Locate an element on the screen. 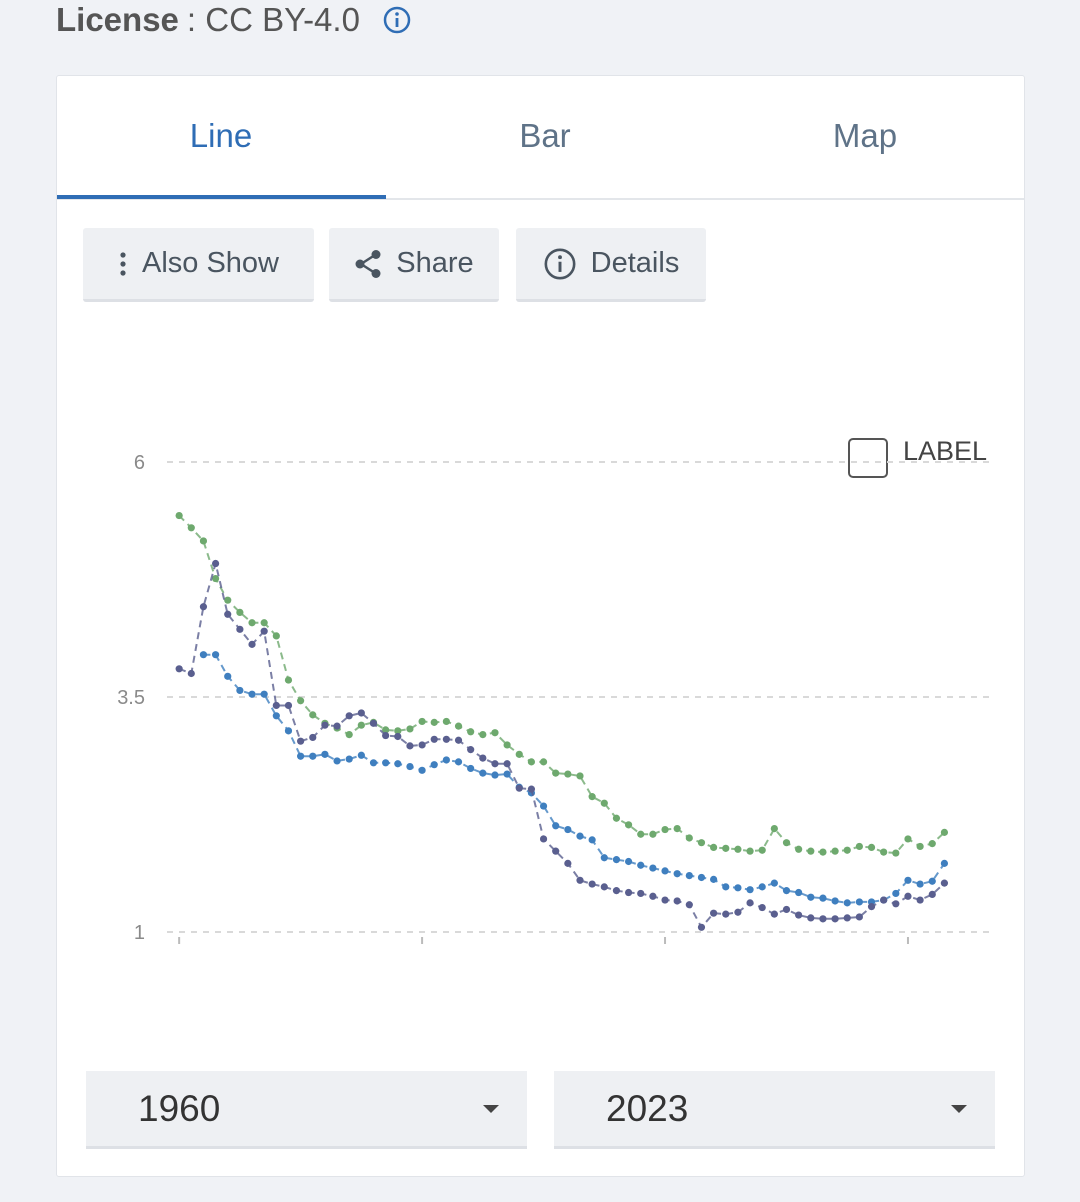  share-button: Share is located at coordinates (414, 265).